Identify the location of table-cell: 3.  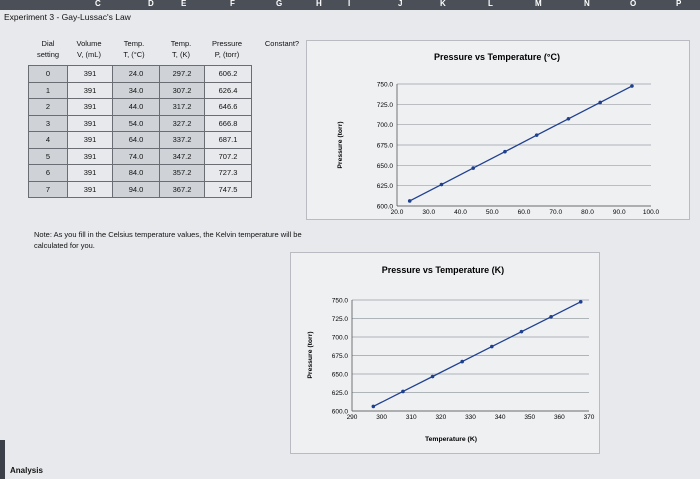
(48, 123).